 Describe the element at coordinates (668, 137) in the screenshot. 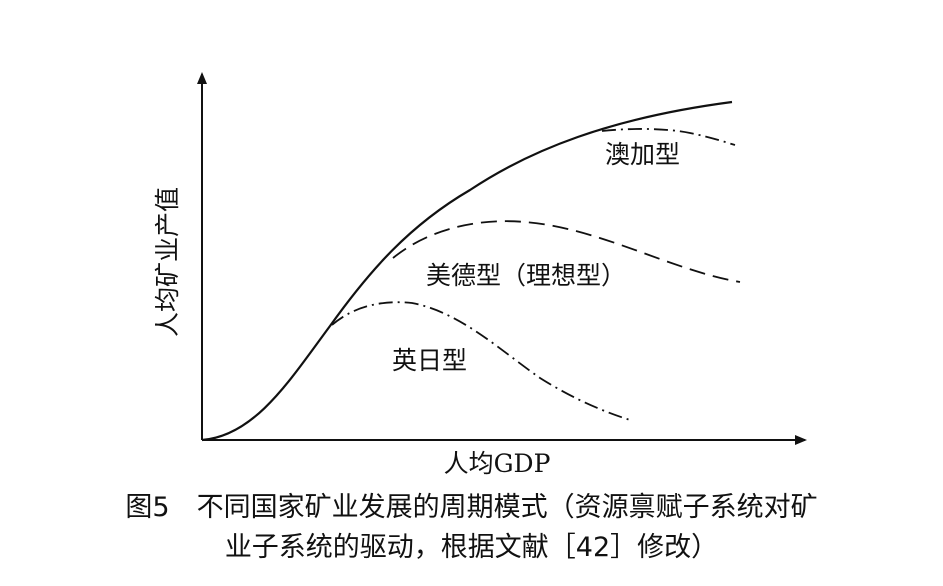

I see `curve-au-ca-type` at that location.